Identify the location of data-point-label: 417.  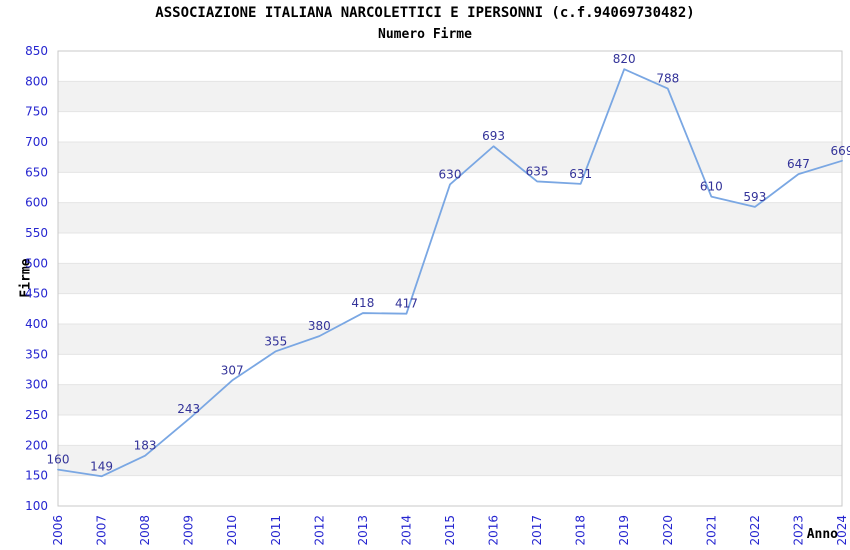
(406, 304).